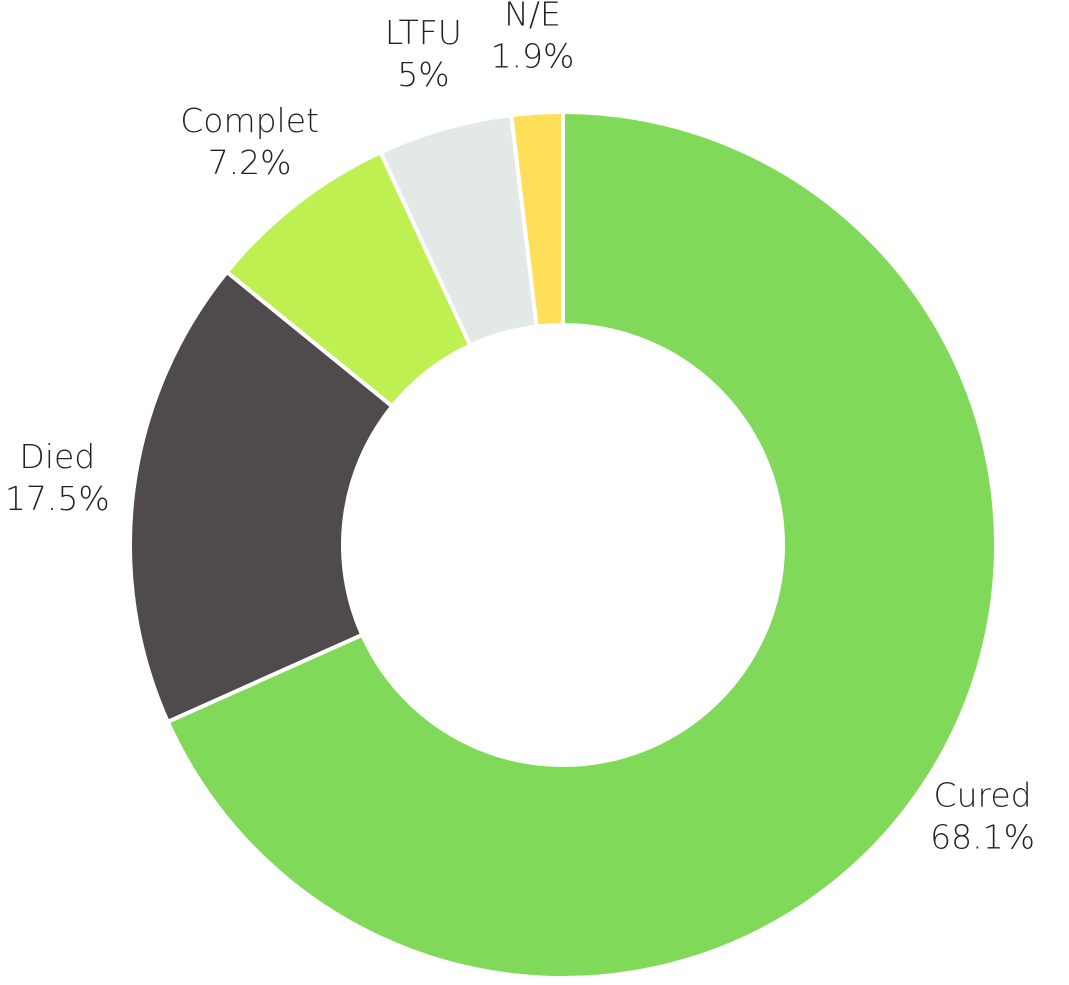 The height and width of the screenshot is (985, 1069). I want to click on slice-value-label: 17.5%, so click(57, 498).